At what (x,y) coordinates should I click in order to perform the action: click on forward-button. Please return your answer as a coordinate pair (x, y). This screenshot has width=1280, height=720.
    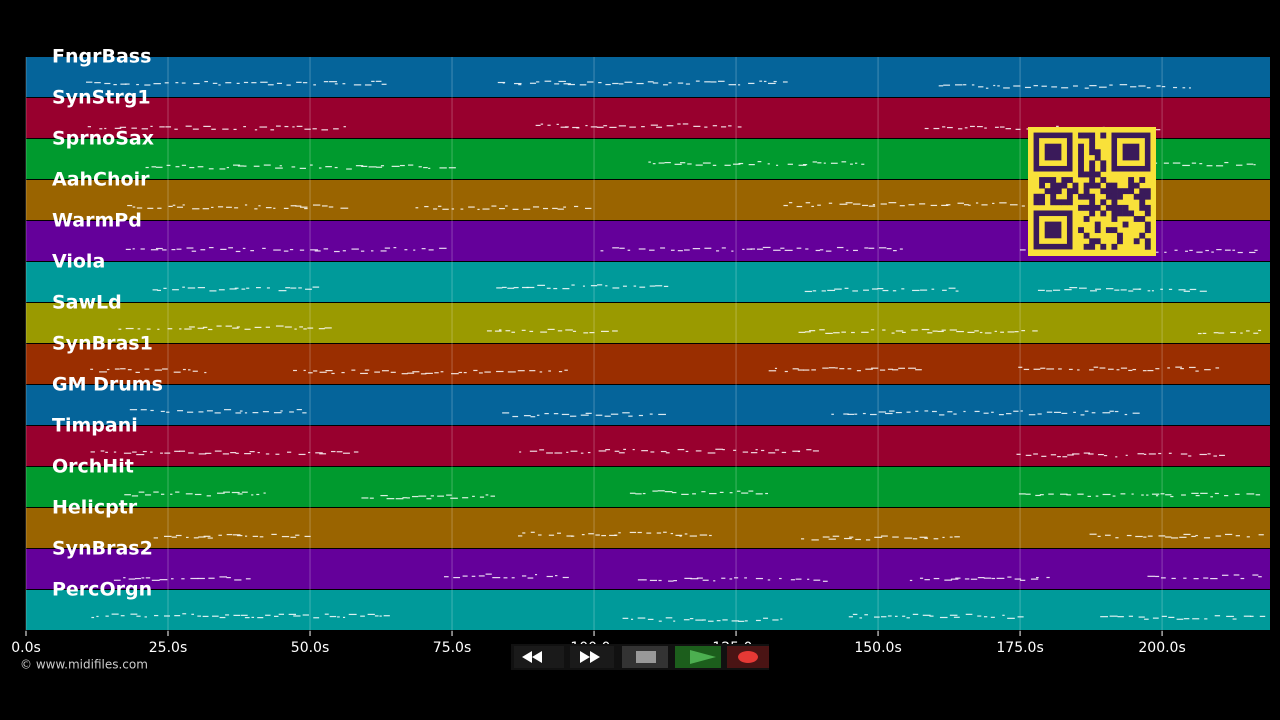
    Looking at the image, I should click on (592, 657).